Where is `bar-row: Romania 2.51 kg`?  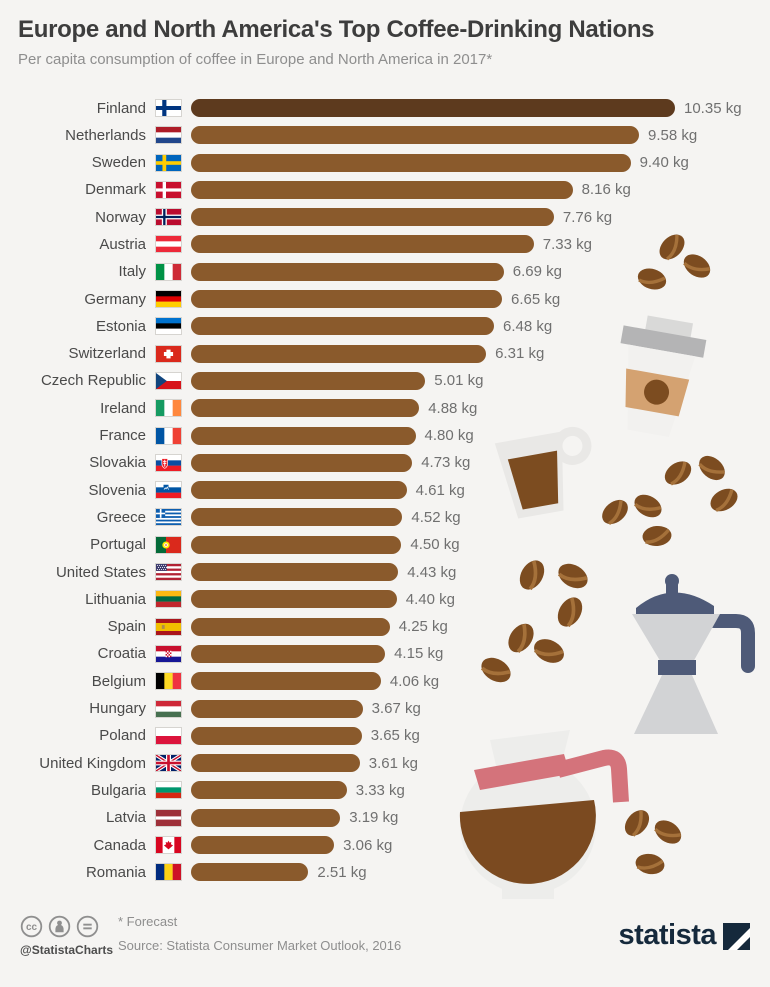
bar-row: Romania 2.51 kg is located at coordinates (390, 872).